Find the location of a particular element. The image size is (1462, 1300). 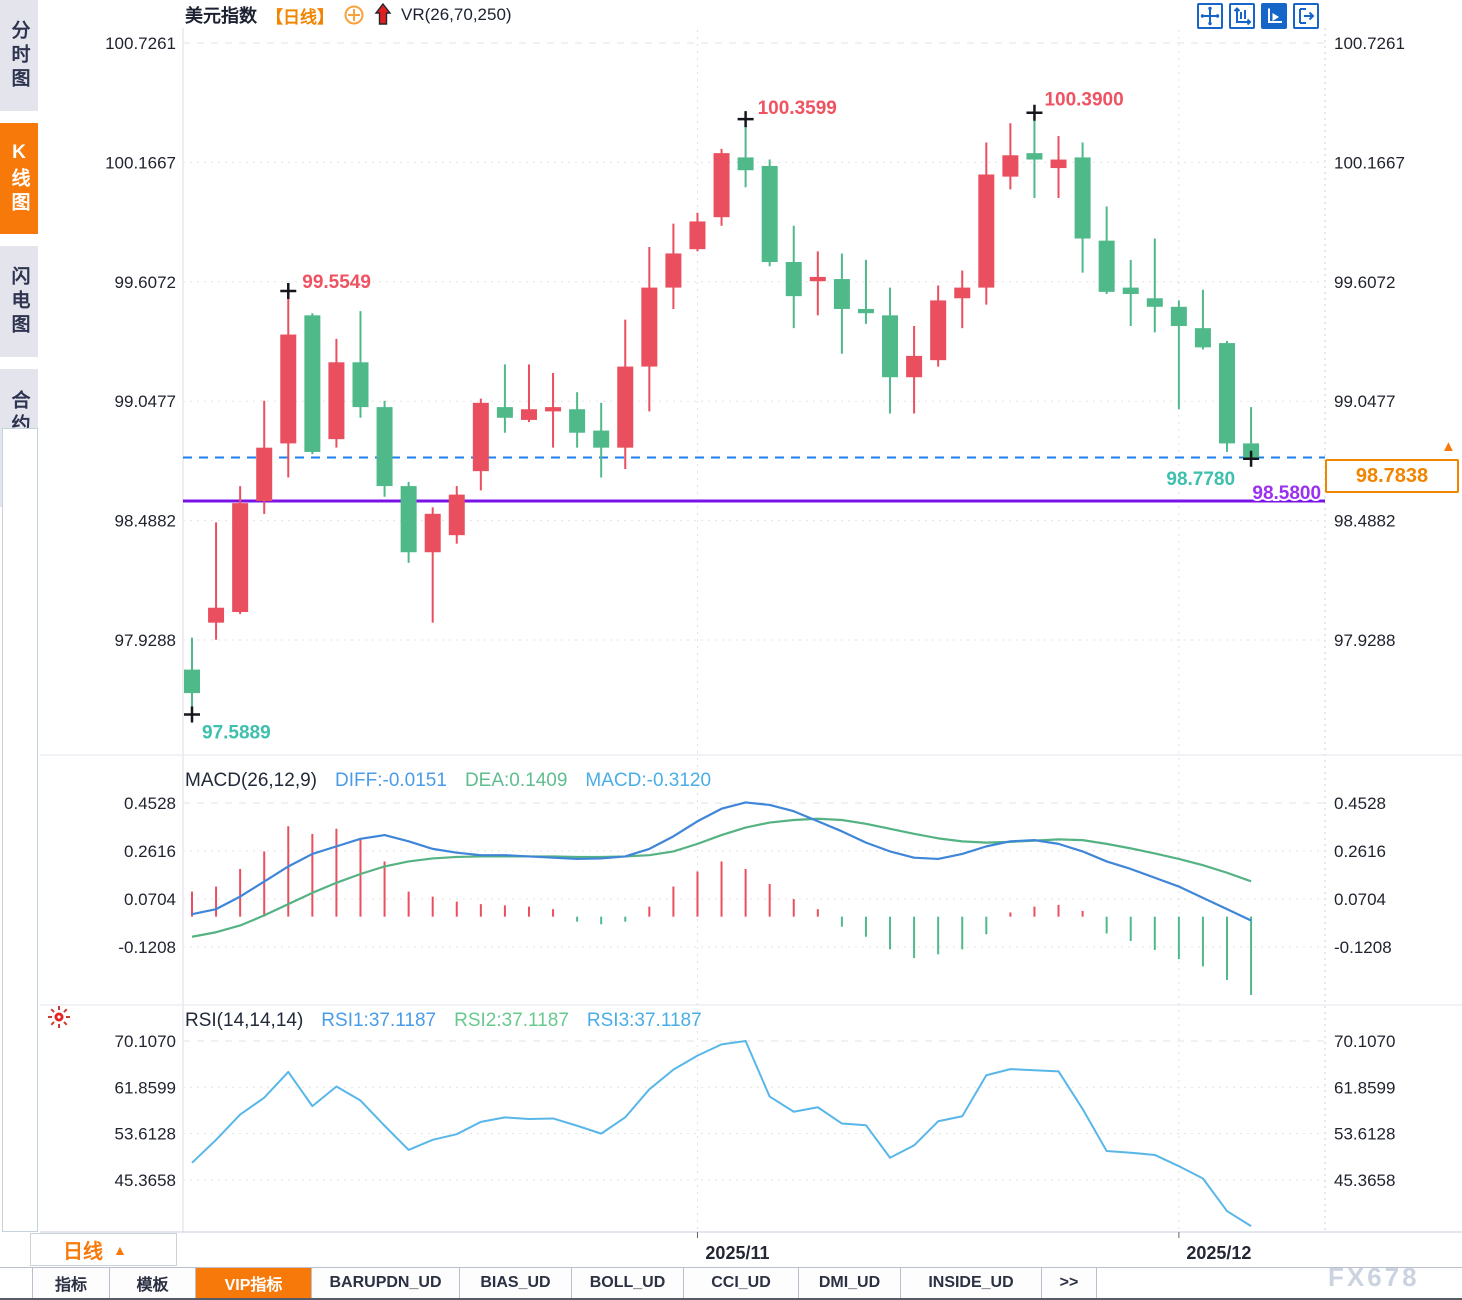

tab-dmi-ud: DMI_UD is located at coordinates (850, 1283).